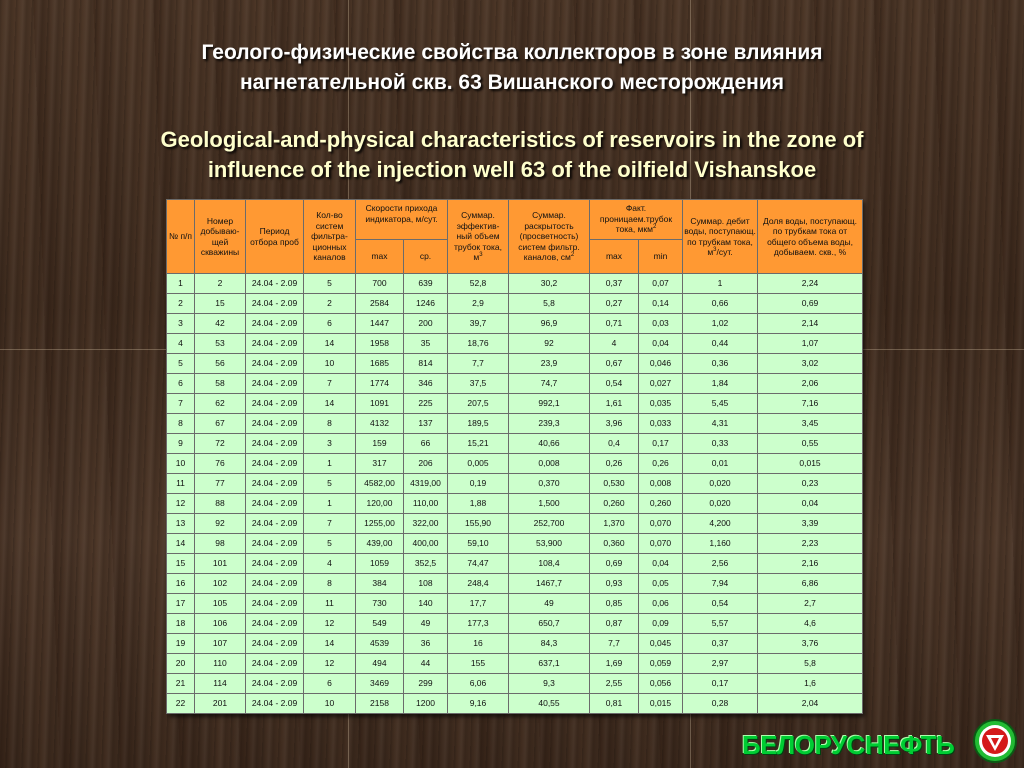 The image size is (1024, 768). I want to click on table-cell: 72, so click(220, 443).